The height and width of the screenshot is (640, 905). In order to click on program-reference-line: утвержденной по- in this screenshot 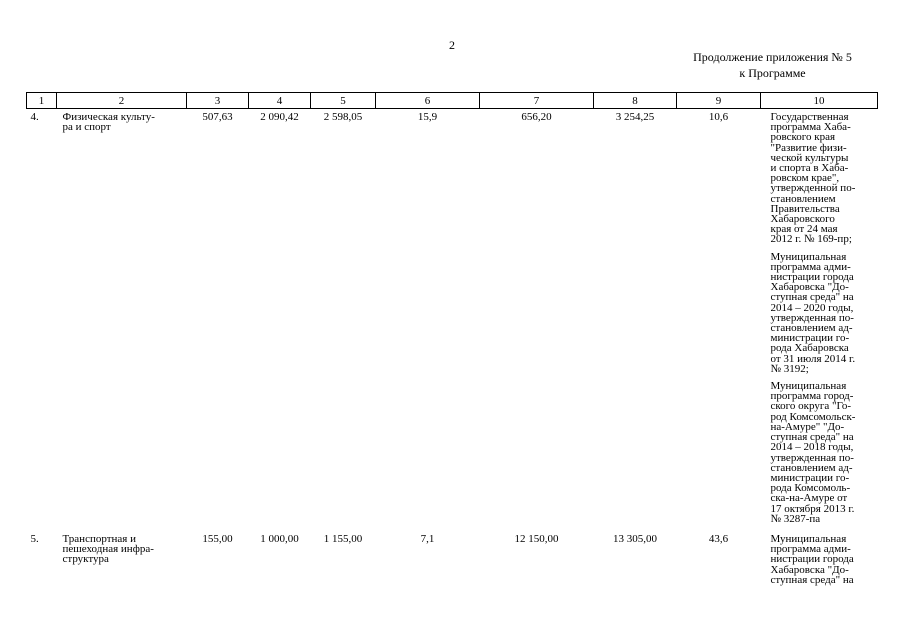, I will do `click(813, 188)`.